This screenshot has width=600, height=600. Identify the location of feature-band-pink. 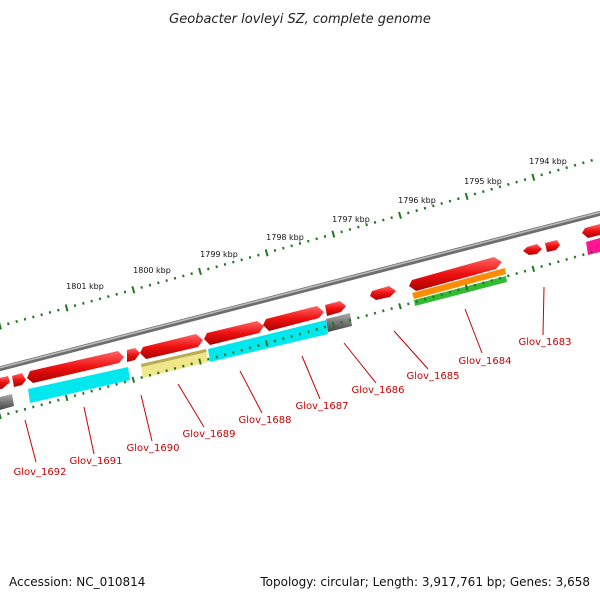
(593, 246).